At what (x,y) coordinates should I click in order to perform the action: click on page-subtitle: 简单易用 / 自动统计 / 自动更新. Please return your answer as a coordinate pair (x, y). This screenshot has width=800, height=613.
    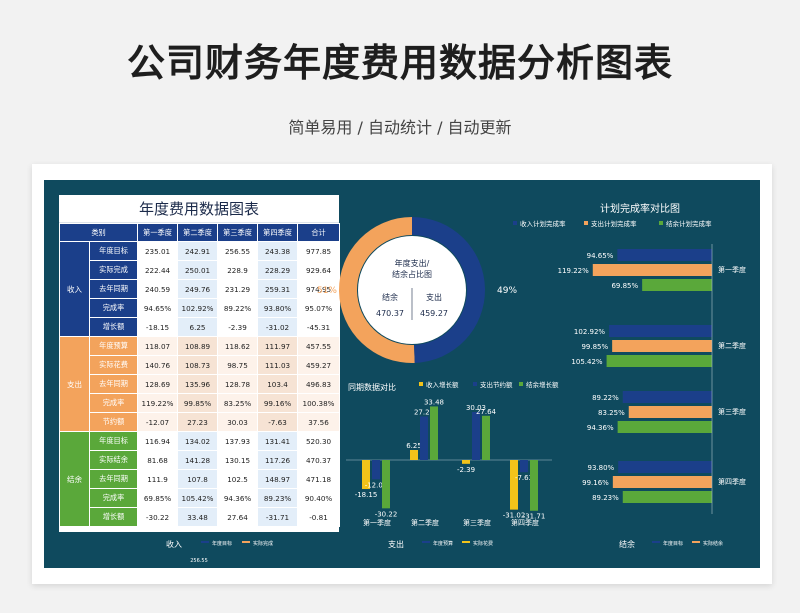
    Looking at the image, I should click on (400, 127).